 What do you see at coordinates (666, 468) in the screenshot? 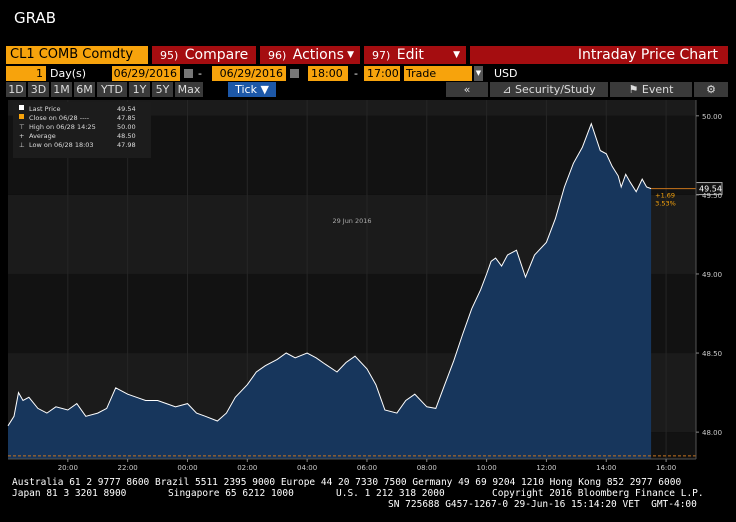
I see `x-tick-label: 16:00` at bounding box center [666, 468].